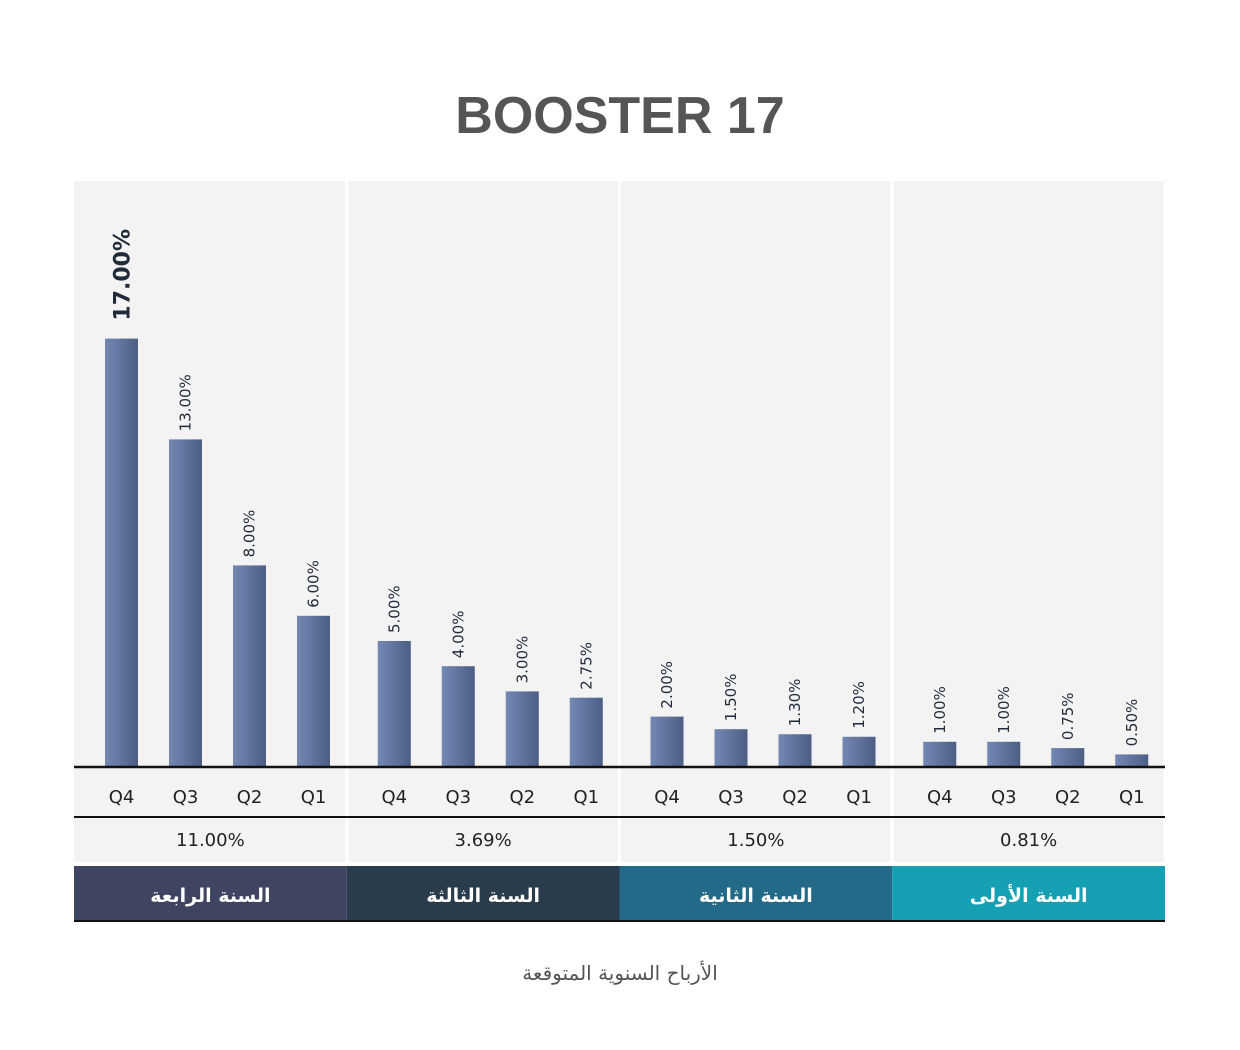 Image resolution: width=1240 pixels, height=1050 pixels. Describe the element at coordinates (314, 584) in the screenshot. I see `bar-value-label: 6.00%` at that location.